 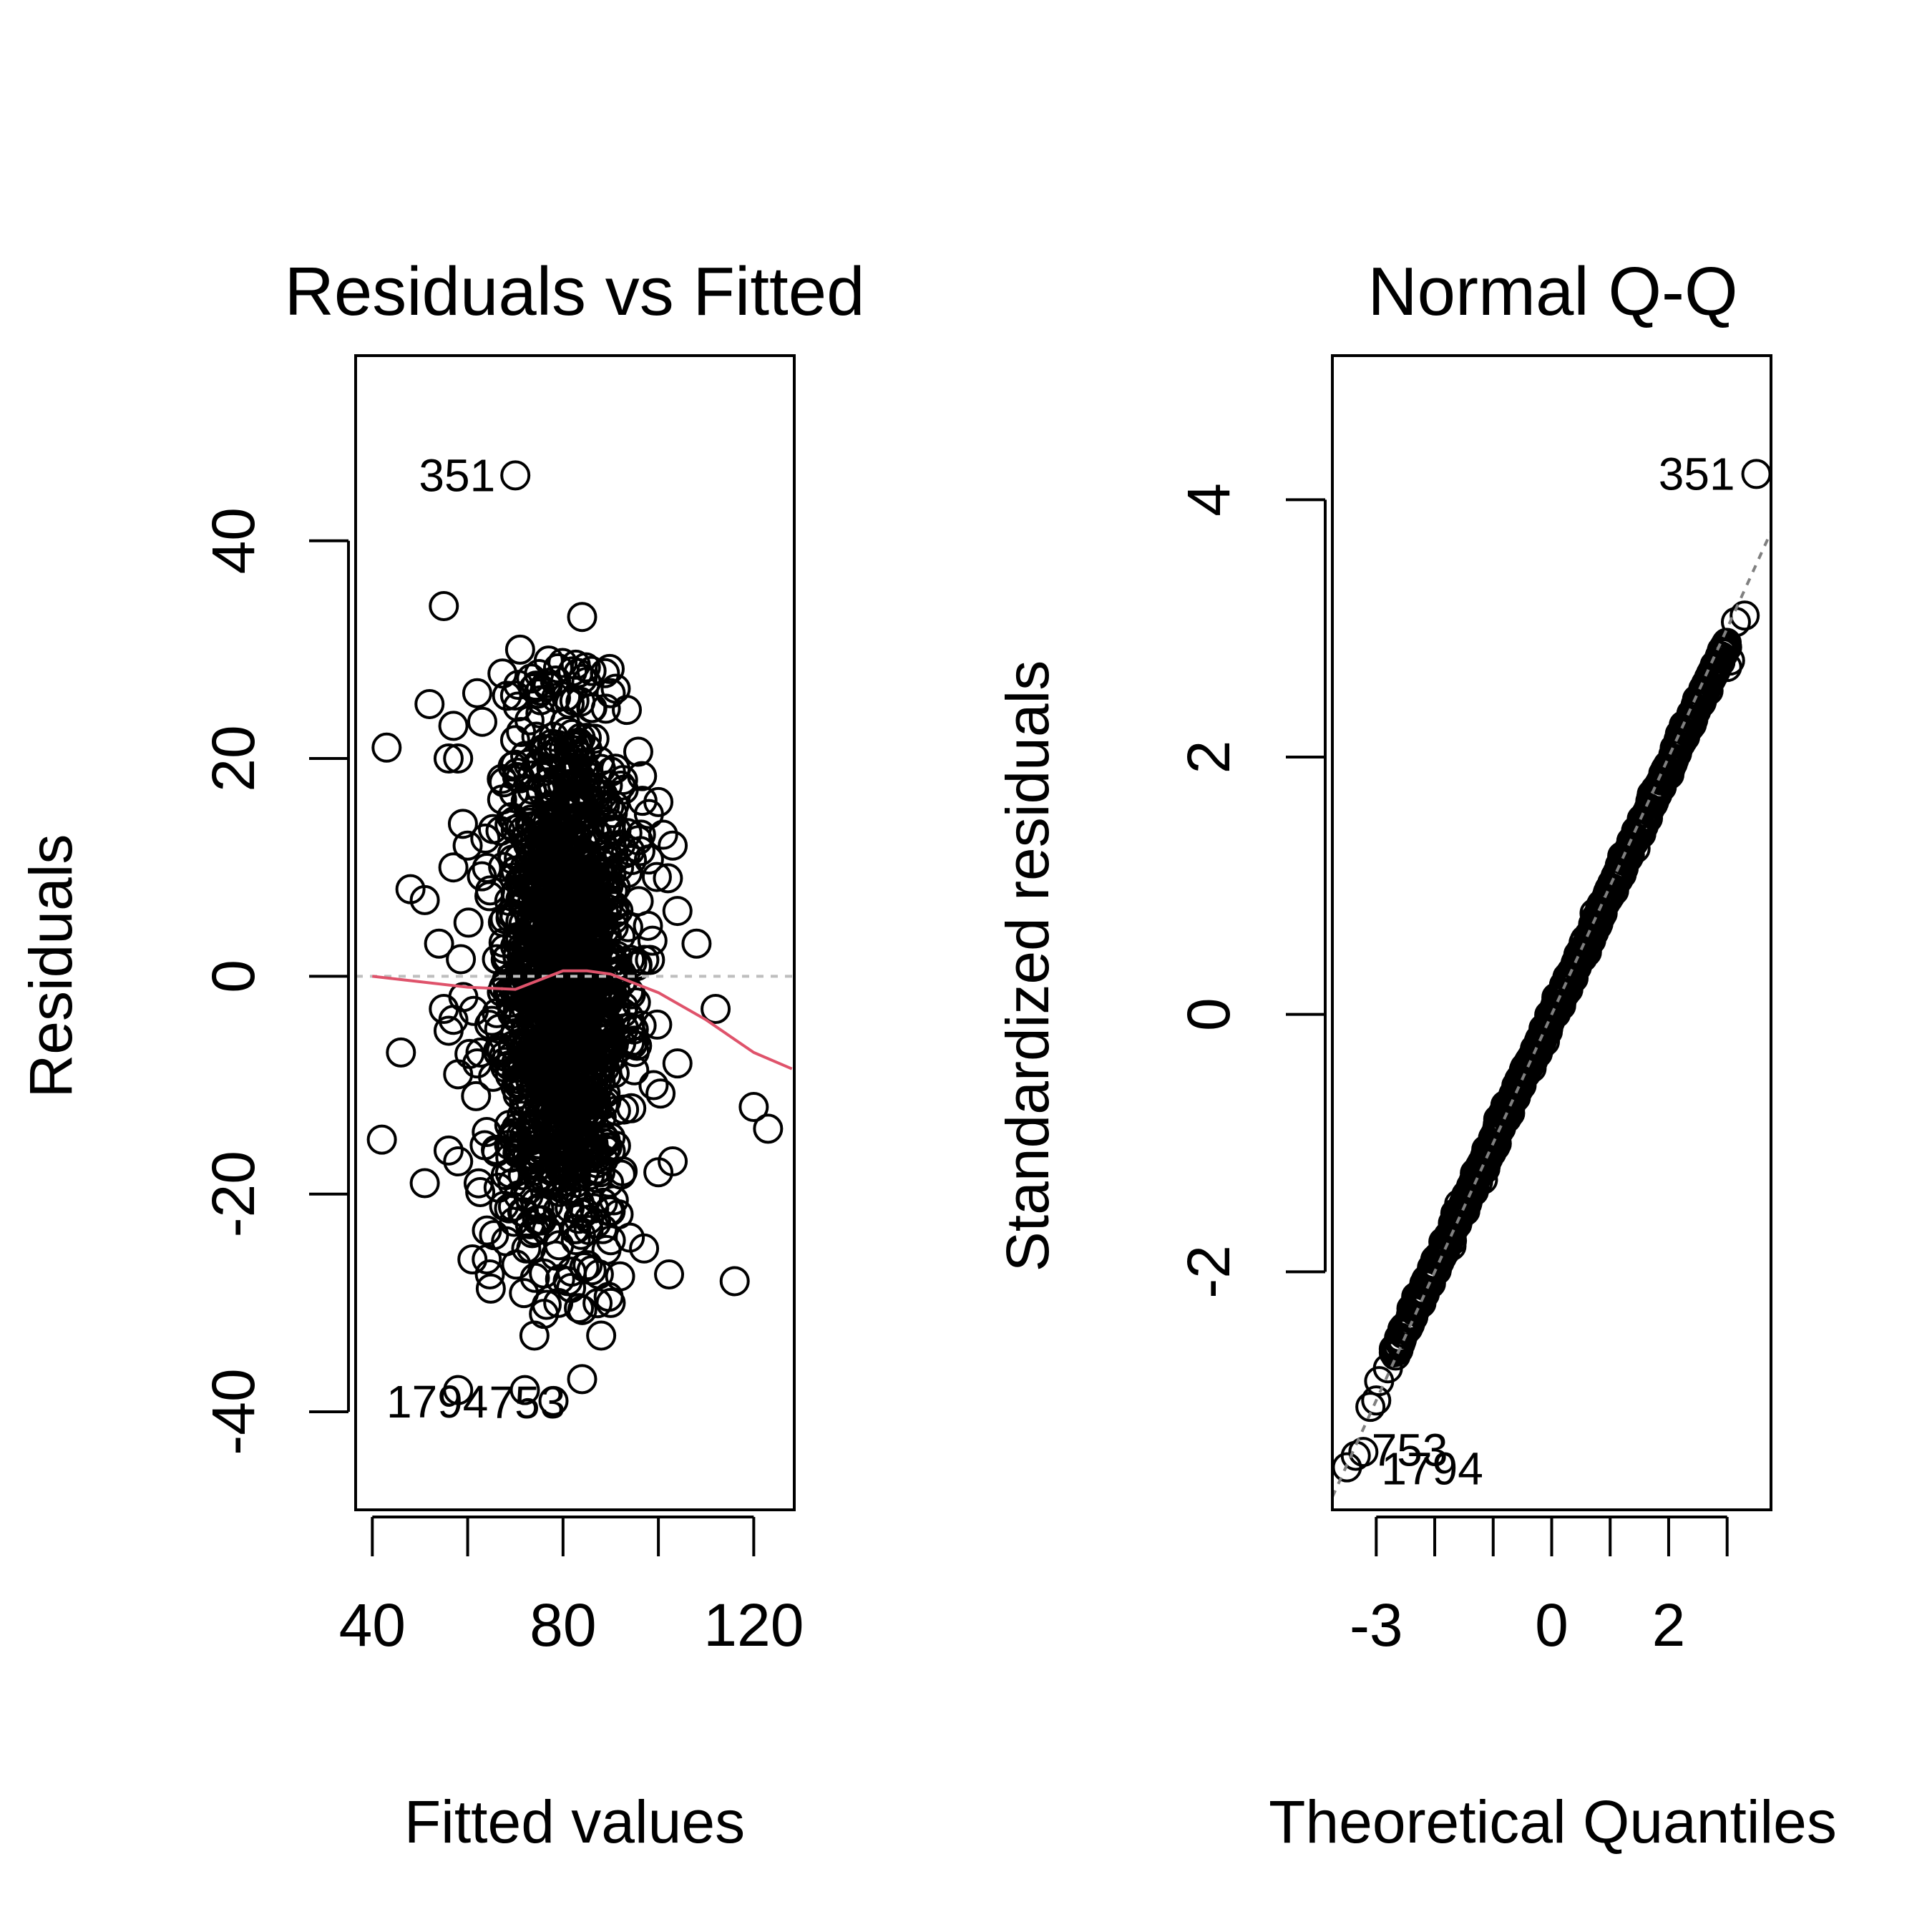 I want to click on point-label: 753, so click(x=1410, y=1449).